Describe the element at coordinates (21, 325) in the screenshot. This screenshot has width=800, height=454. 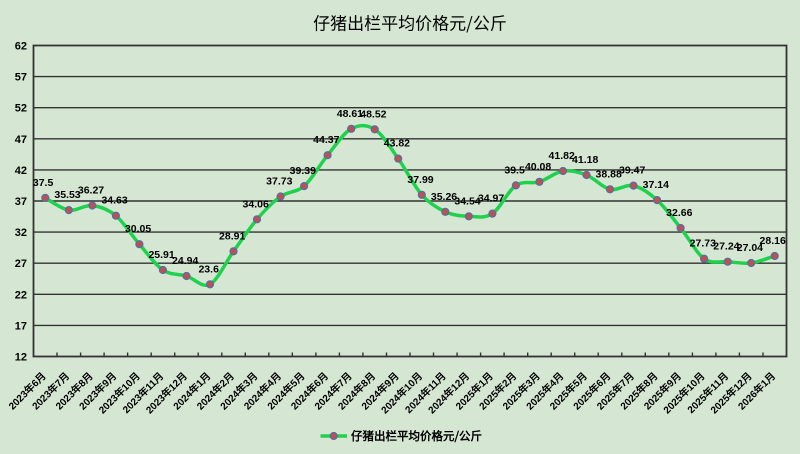
I see `svg-text: 17` at that location.